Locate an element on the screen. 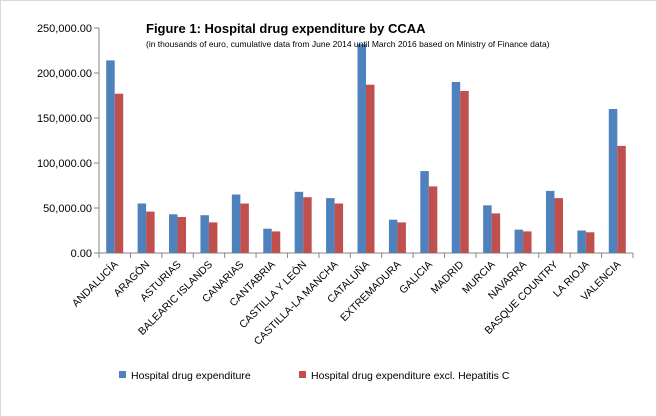 This screenshot has height=417, width=657. y-tick-label: 150,000.00 is located at coordinates (64, 119).